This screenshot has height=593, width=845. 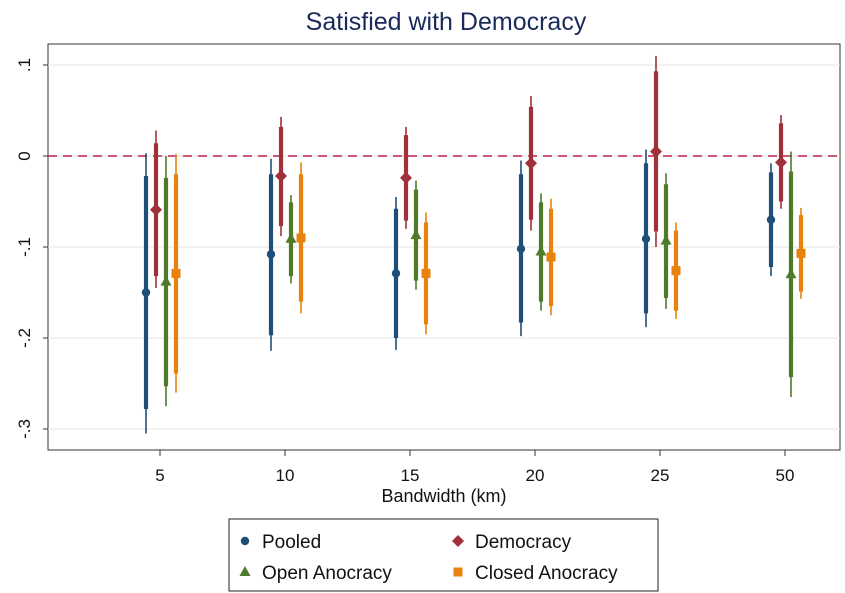 I want to click on legend-label: Closed Anocracy, so click(x=546, y=573).